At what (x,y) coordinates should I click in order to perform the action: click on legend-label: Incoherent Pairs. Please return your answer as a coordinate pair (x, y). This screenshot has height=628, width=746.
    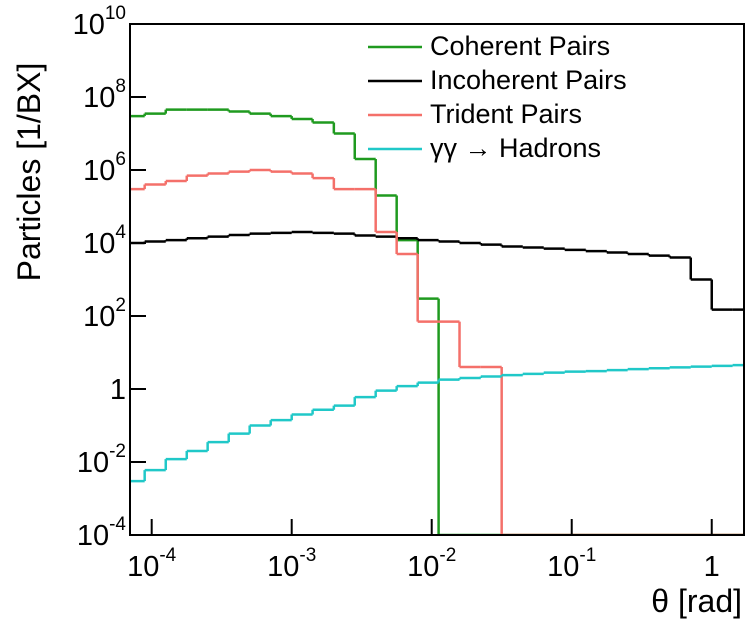
    Looking at the image, I should click on (528, 80).